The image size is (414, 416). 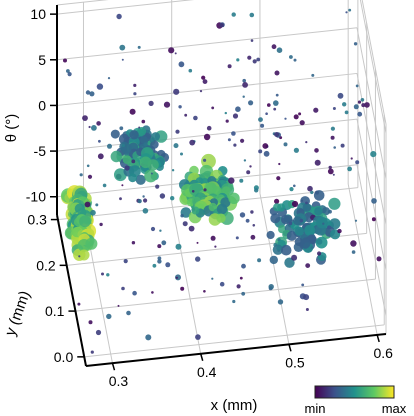 What do you see at coordinates (71, 290) in the screenshot?
I see `y-axis-line` at bounding box center [71, 290].